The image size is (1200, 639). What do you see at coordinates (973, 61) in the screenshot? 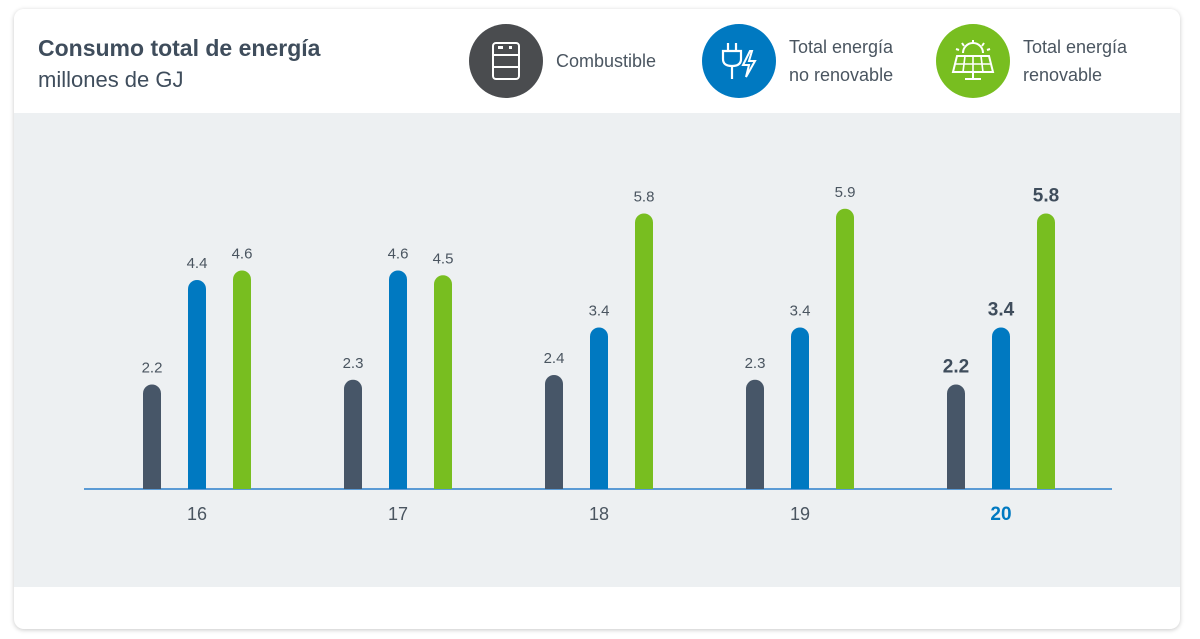
I see `solar-panel-icon` at bounding box center [973, 61].